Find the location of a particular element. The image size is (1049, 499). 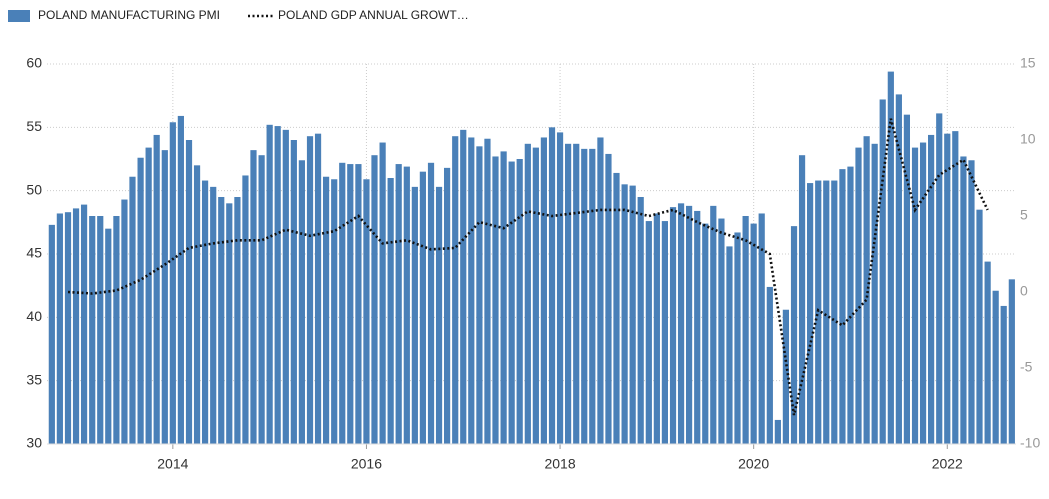

y2-tick-label: 15 is located at coordinates (1028, 63).